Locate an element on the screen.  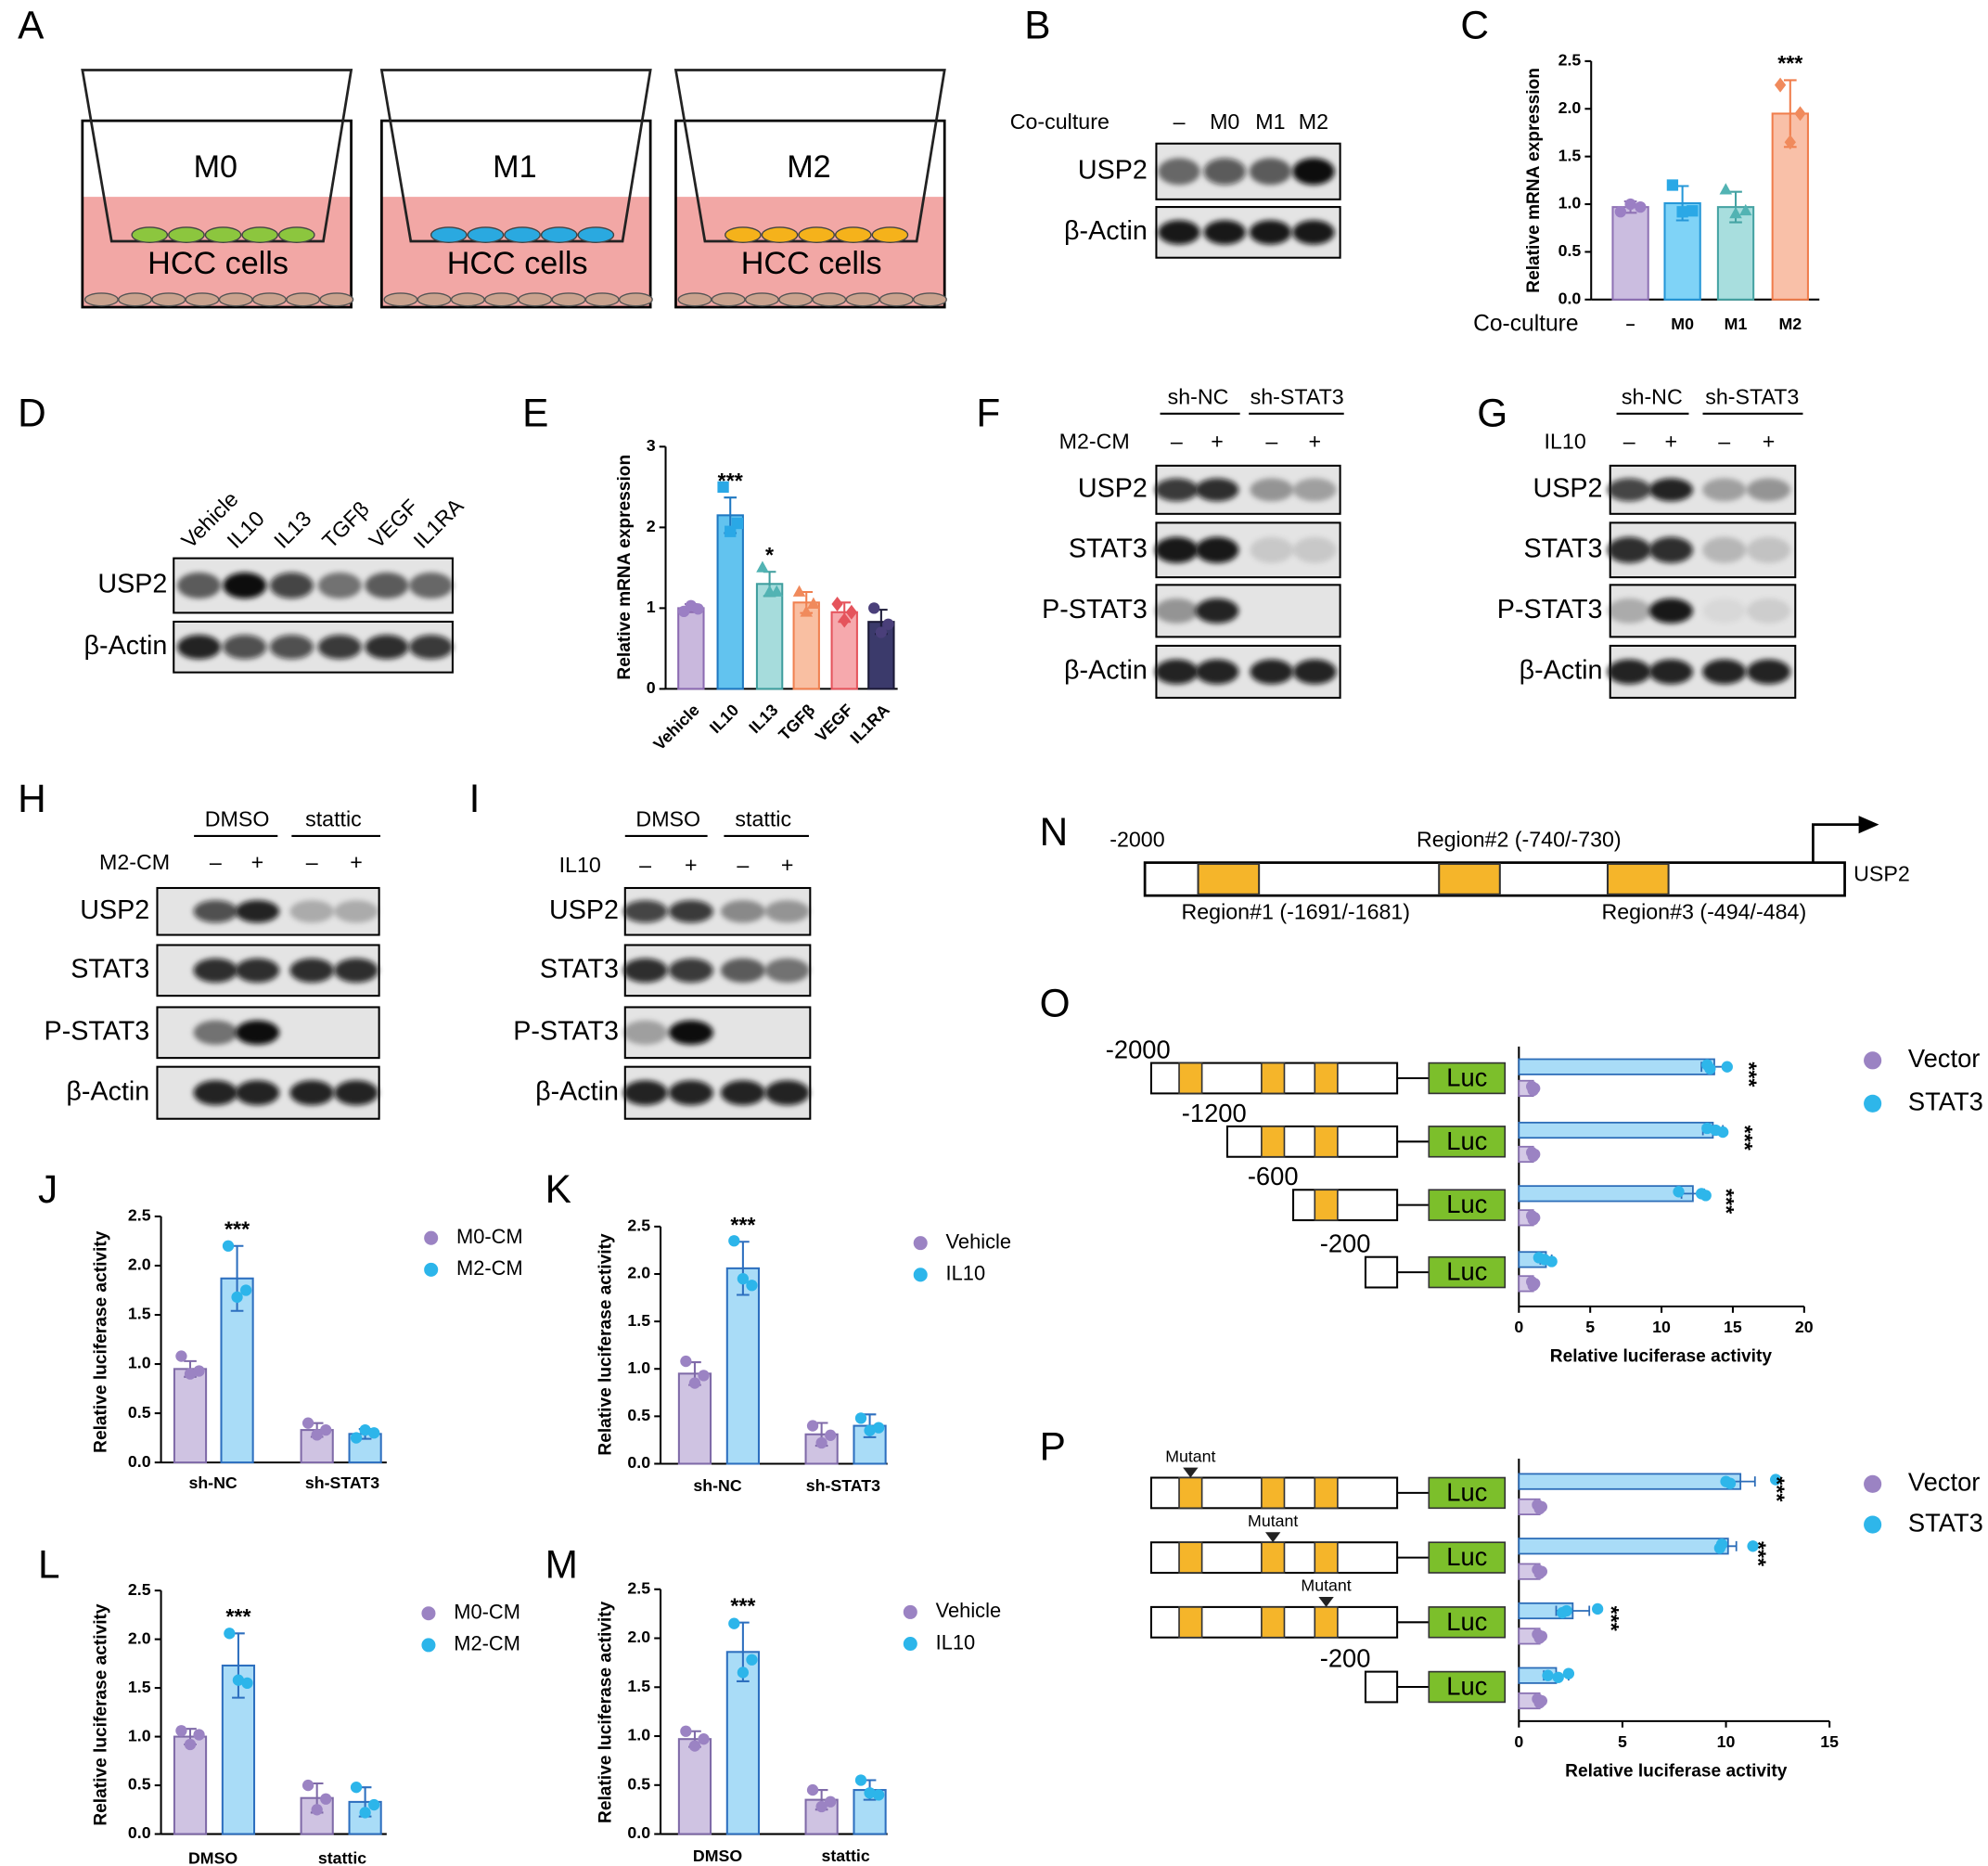
y-tick-label: 2.0 is located at coordinates (1570, 107).